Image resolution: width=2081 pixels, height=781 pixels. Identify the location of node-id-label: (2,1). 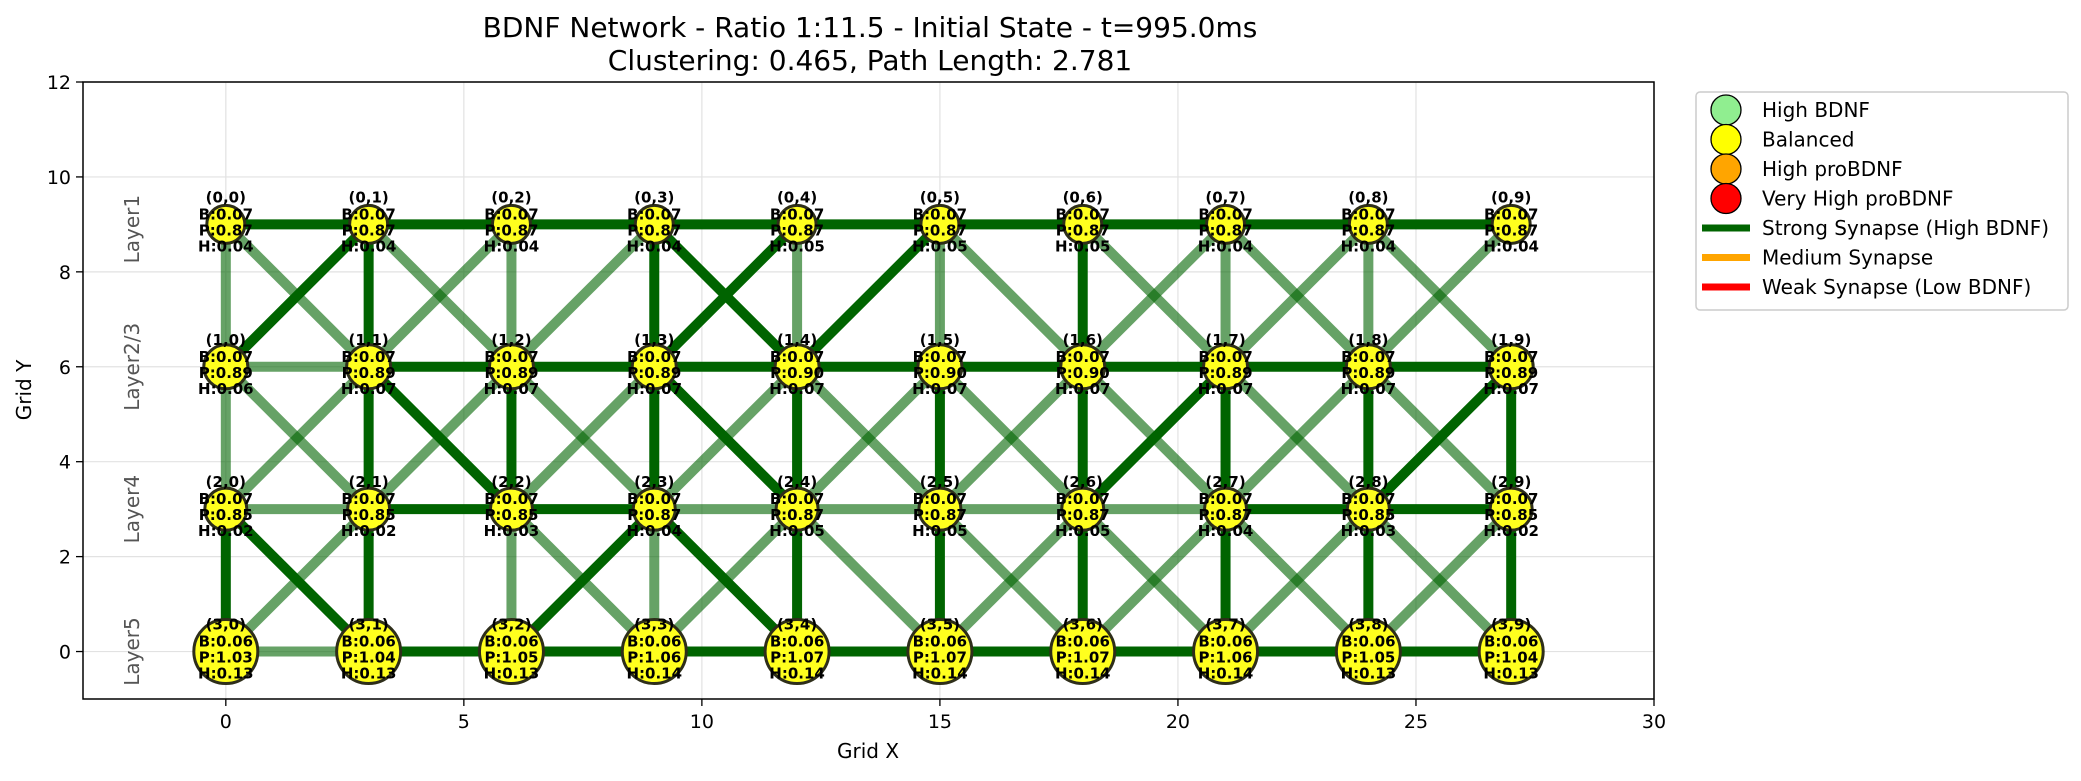
(368, 482).